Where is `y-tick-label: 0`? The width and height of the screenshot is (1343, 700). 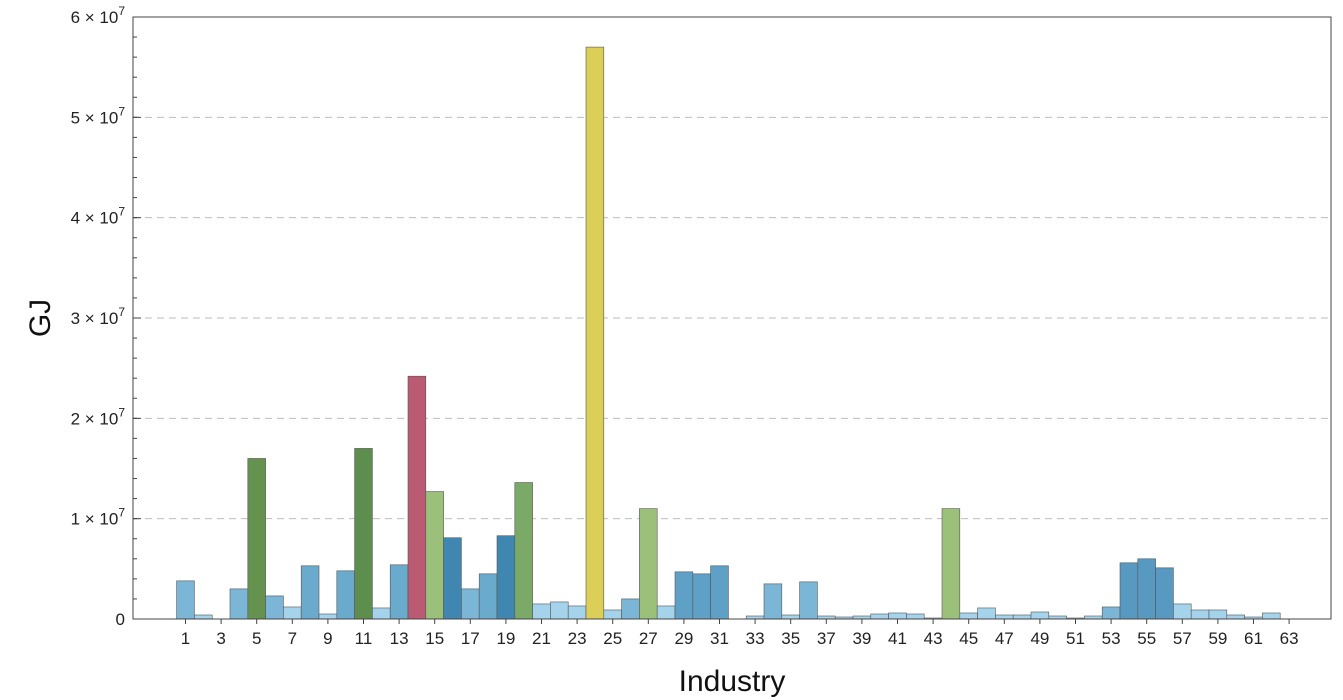
y-tick-label: 0 is located at coordinates (120, 619).